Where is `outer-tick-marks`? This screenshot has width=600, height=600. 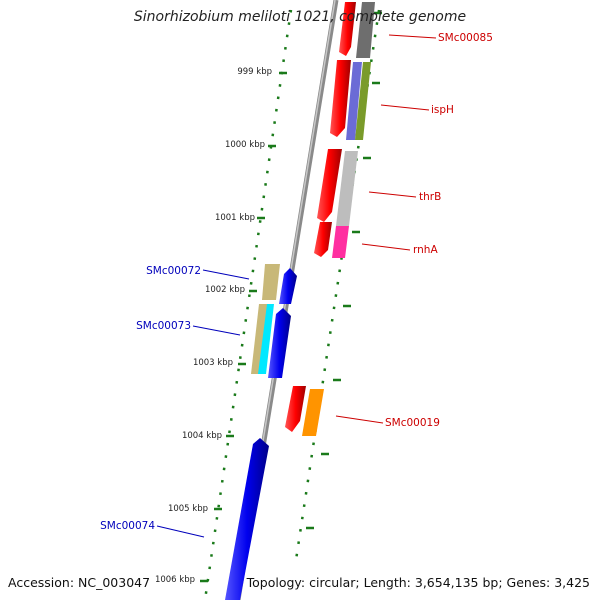
outer-tick-marks is located at coordinates (344, 270).